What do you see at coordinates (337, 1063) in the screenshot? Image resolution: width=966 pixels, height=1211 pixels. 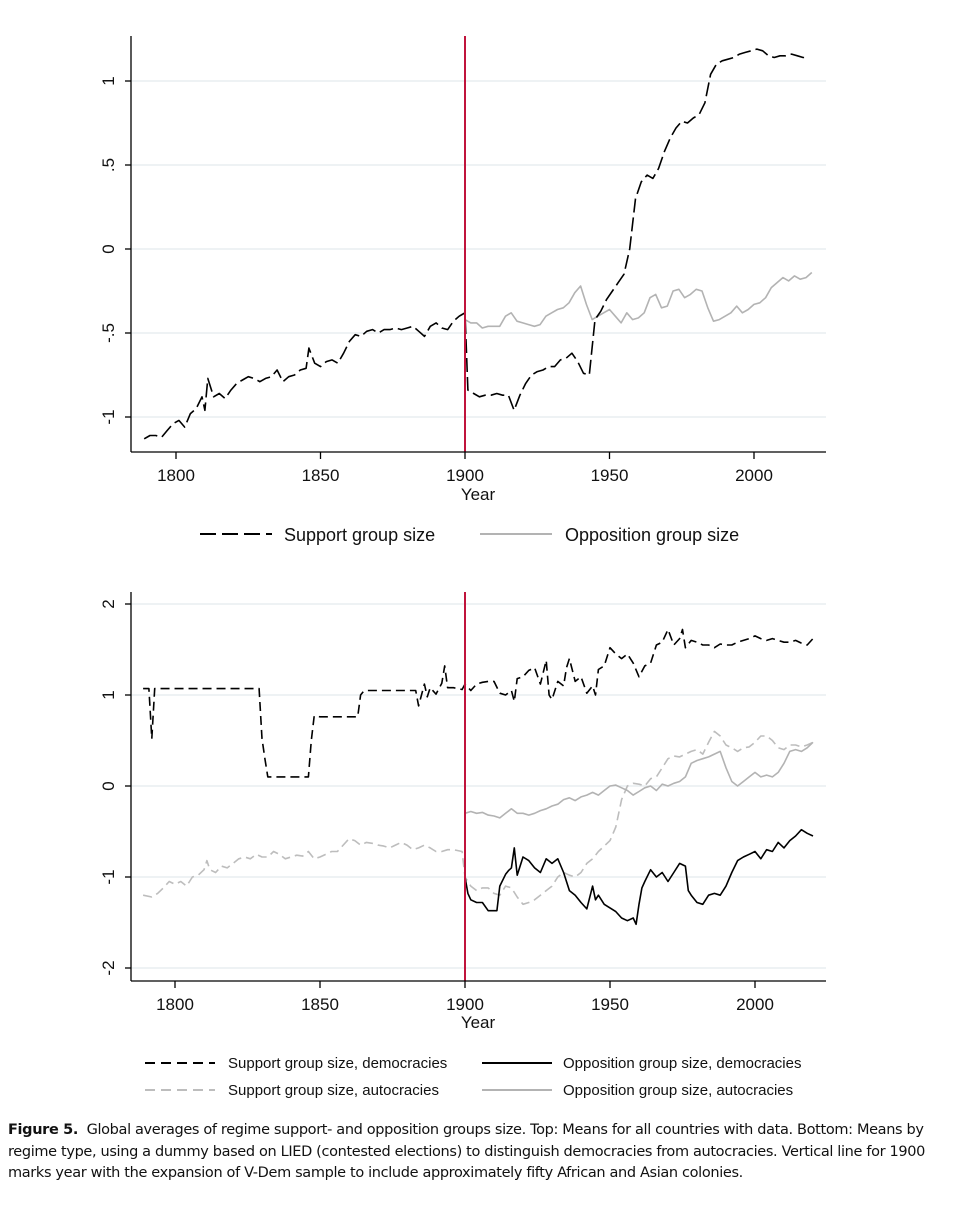 I see `bottom-legend-label-support-dem: Support group size, democracies` at bounding box center [337, 1063].